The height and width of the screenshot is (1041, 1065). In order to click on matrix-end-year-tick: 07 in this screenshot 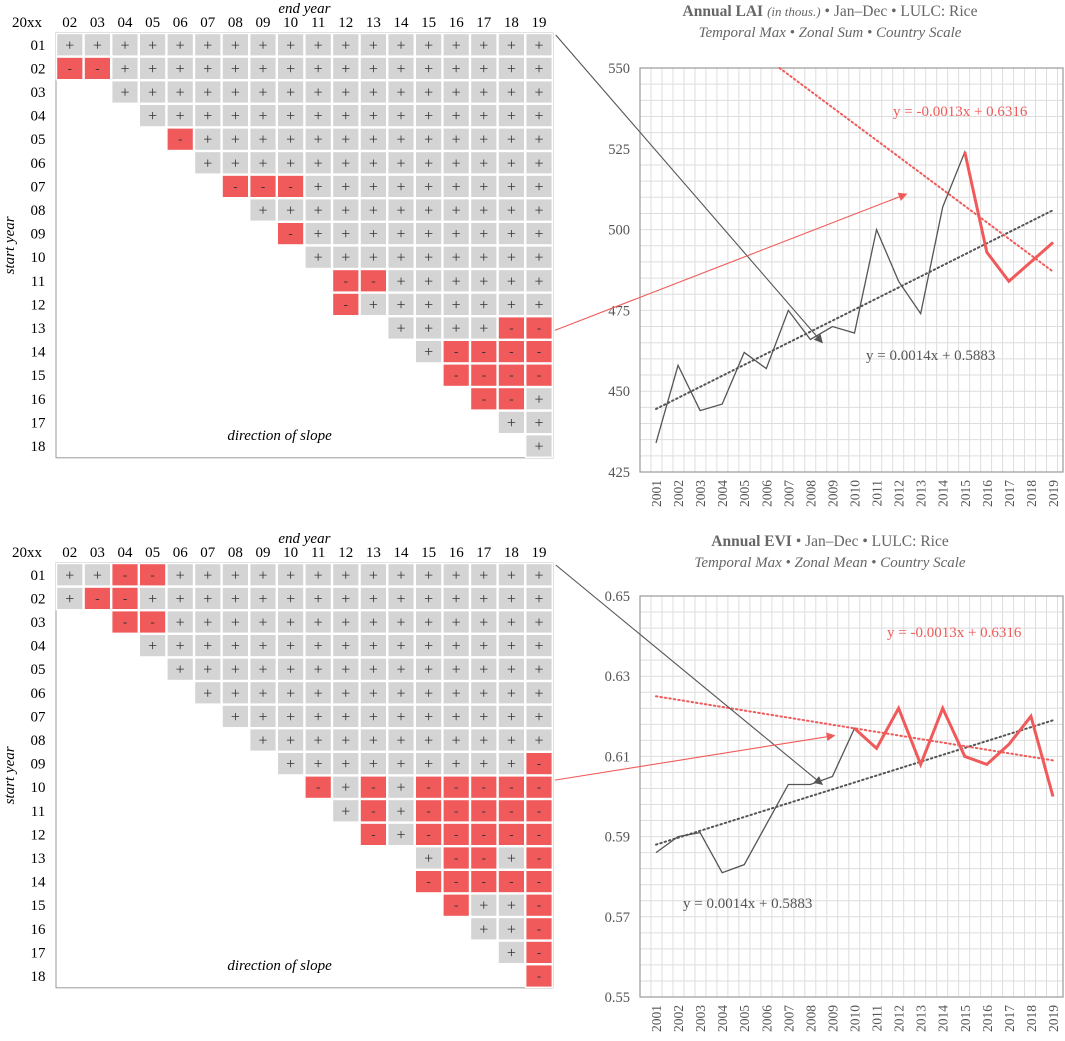, I will do `click(208, 23)`.